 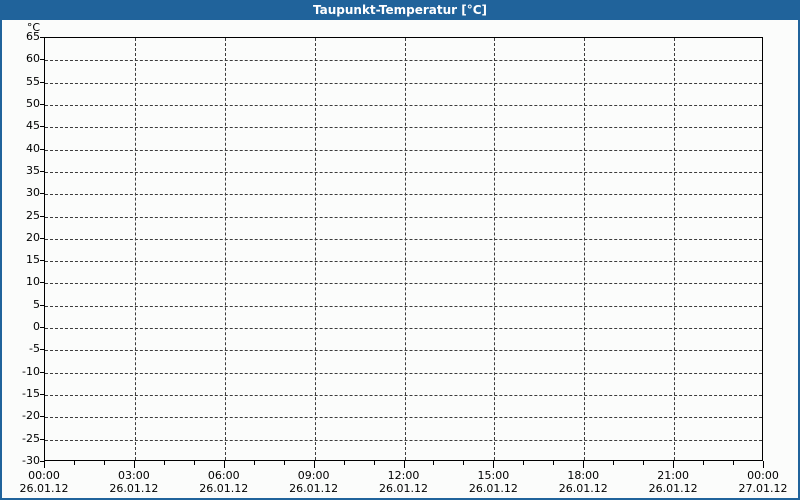 What do you see at coordinates (31, 438) in the screenshot?
I see `y-axis-tick-label: -25` at bounding box center [31, 438].